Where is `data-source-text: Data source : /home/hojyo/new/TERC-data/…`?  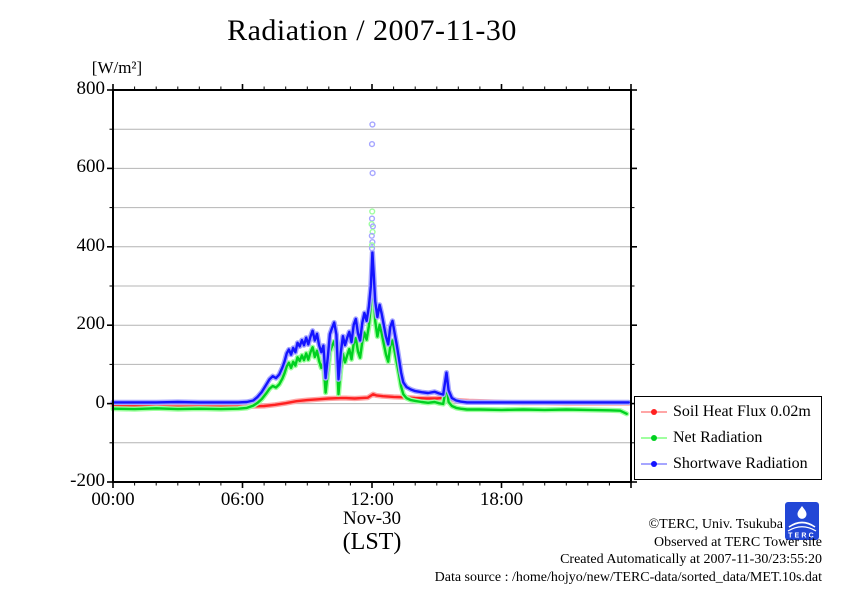
data-source-text: Data source : /home/hojyo/new/TERC-data/… is located at coordinates (628, 577).